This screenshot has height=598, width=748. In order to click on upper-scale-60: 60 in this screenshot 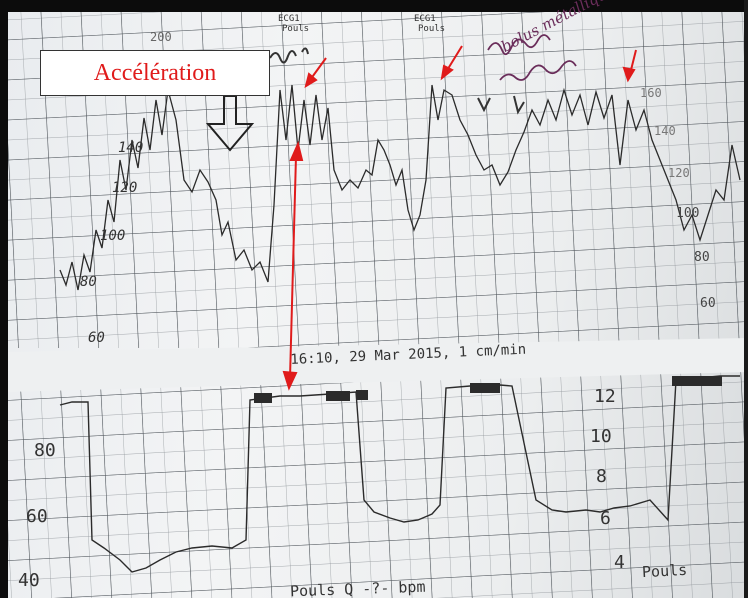, I will do `click(96, 338)`.